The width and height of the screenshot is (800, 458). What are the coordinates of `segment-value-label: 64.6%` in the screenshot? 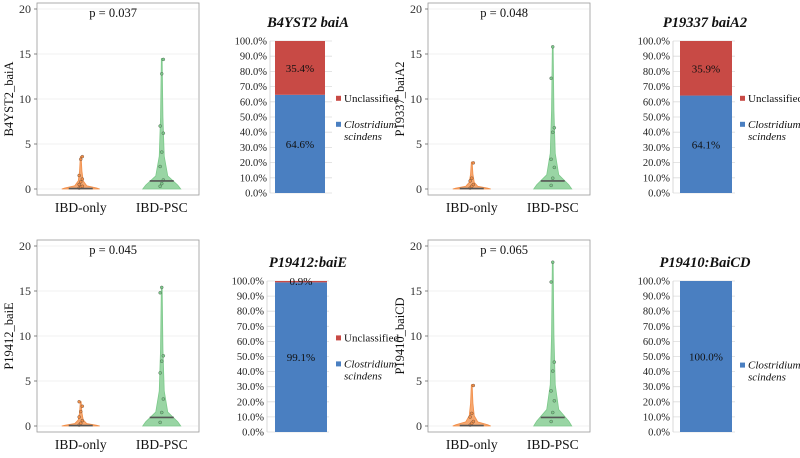 It's located at (300, 145).